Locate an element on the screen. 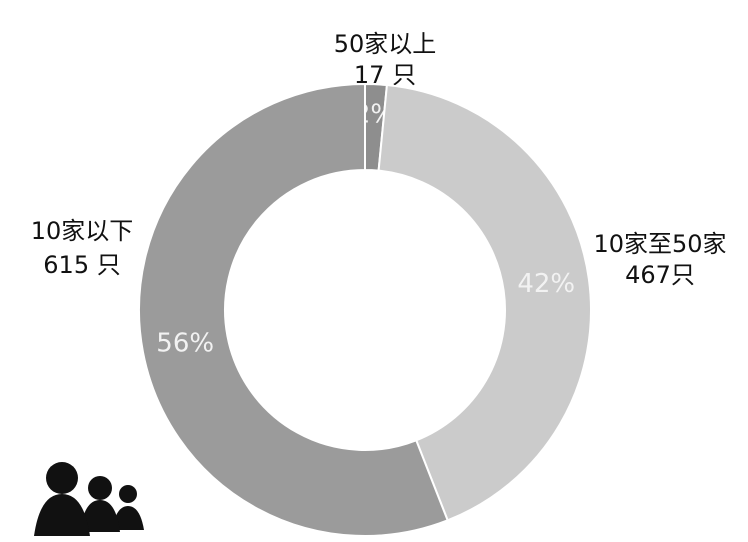 The height and width of the screenshot is (542, 748). people-icon is located at coordinates (89, 499).